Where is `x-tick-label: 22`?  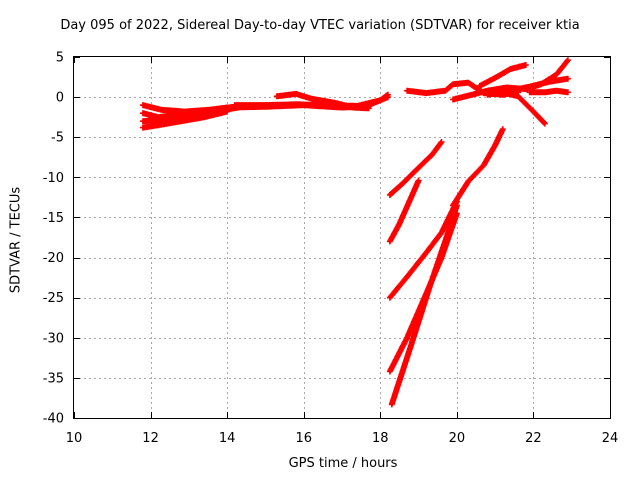
x-tick-label: 22 is located at coordinates (533, 438).